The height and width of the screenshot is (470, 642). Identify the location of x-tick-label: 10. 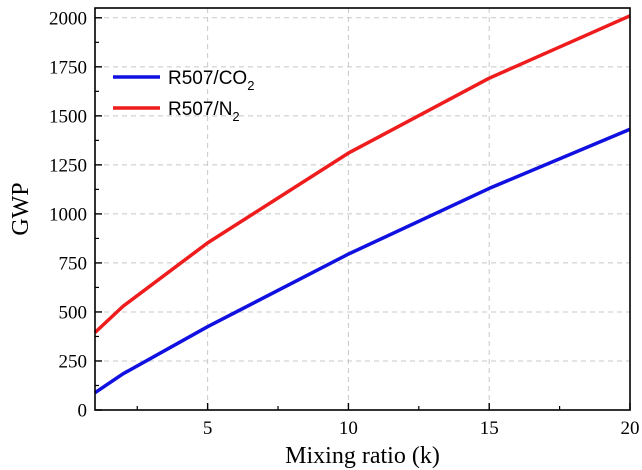
(348, 428).